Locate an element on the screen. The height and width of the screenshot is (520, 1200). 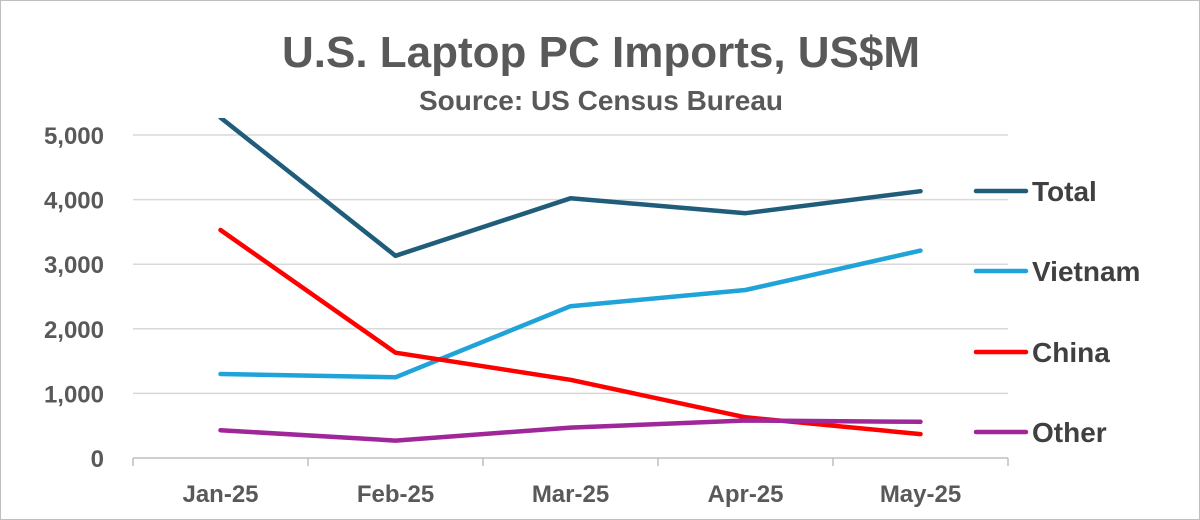
y-tick-label: 2,000 is located at coordinates (74, 330).